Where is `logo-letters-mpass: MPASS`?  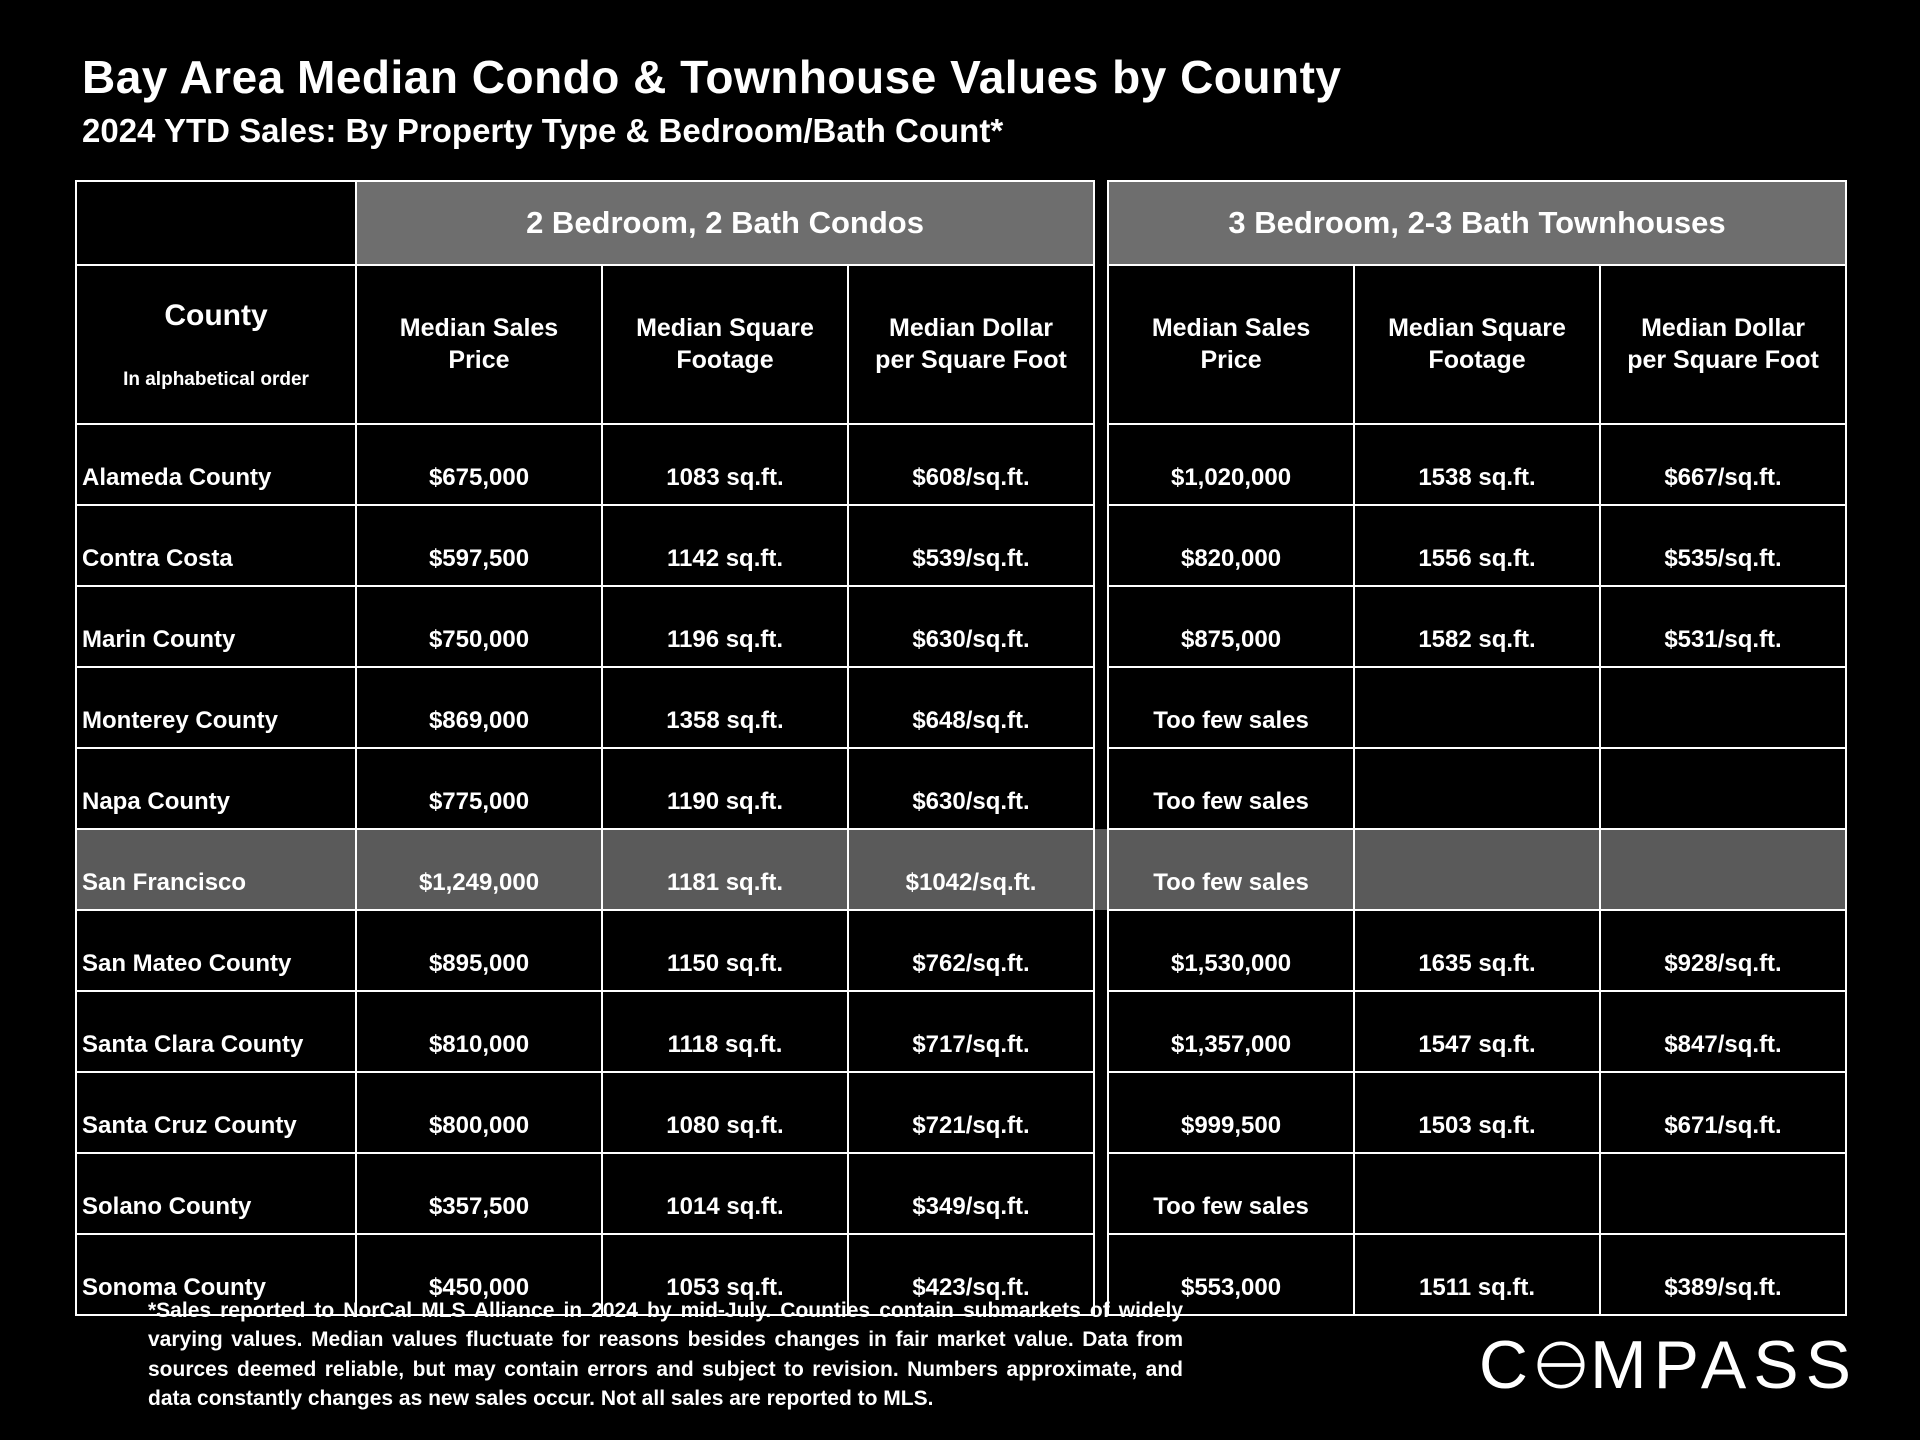 logo-letters-mpass: MPASS is located at coordinates (1723, 1365).